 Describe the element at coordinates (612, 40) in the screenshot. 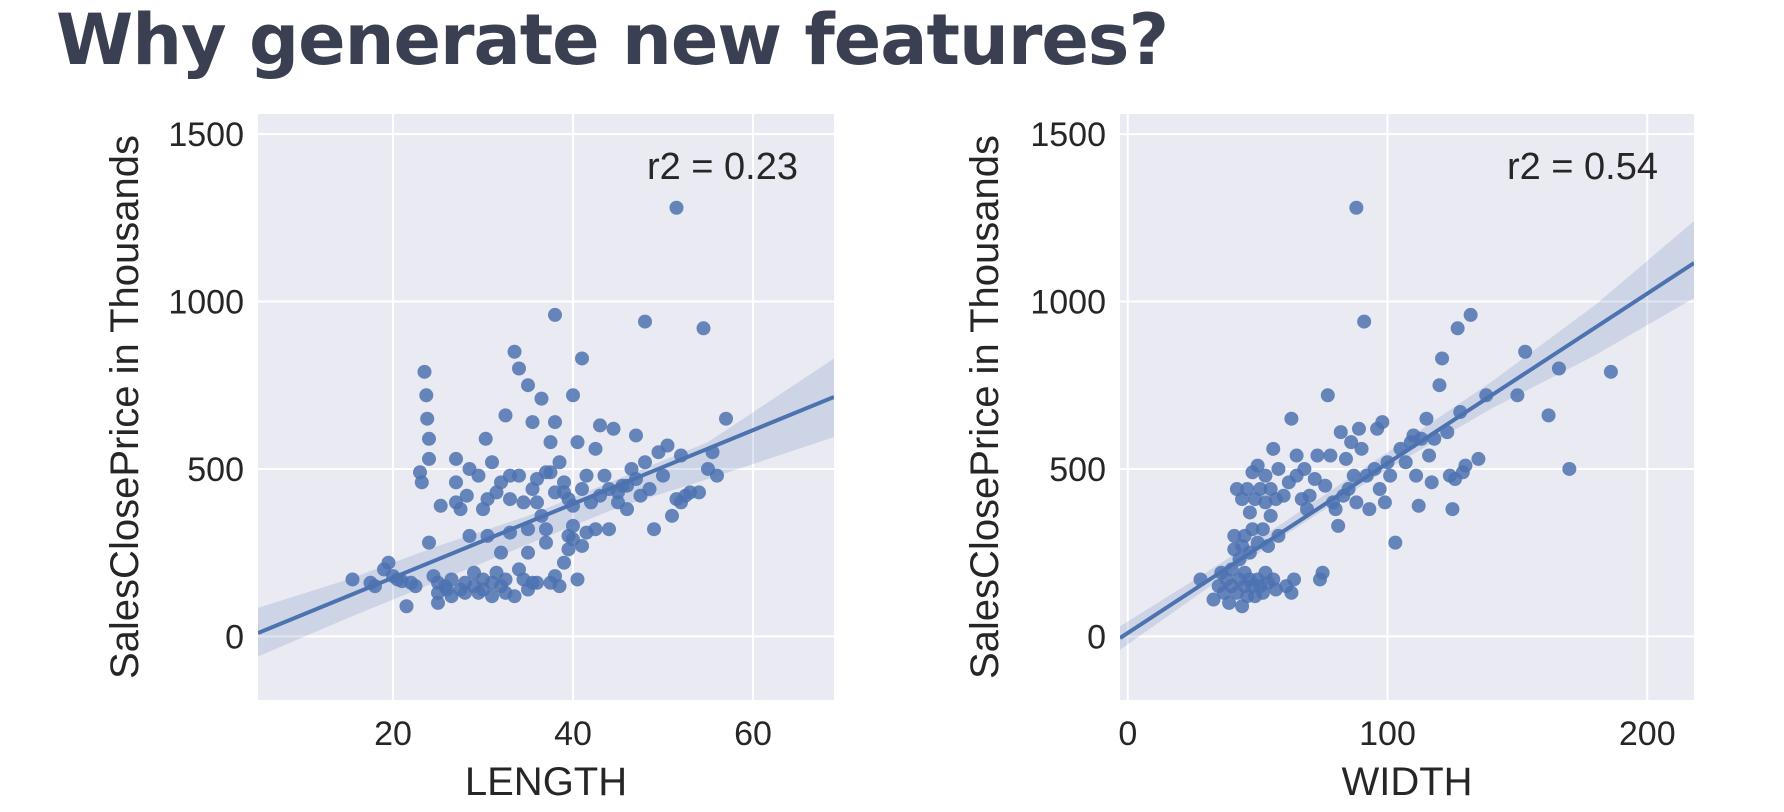

I see `slide-title: Why generate new features?` at that location.